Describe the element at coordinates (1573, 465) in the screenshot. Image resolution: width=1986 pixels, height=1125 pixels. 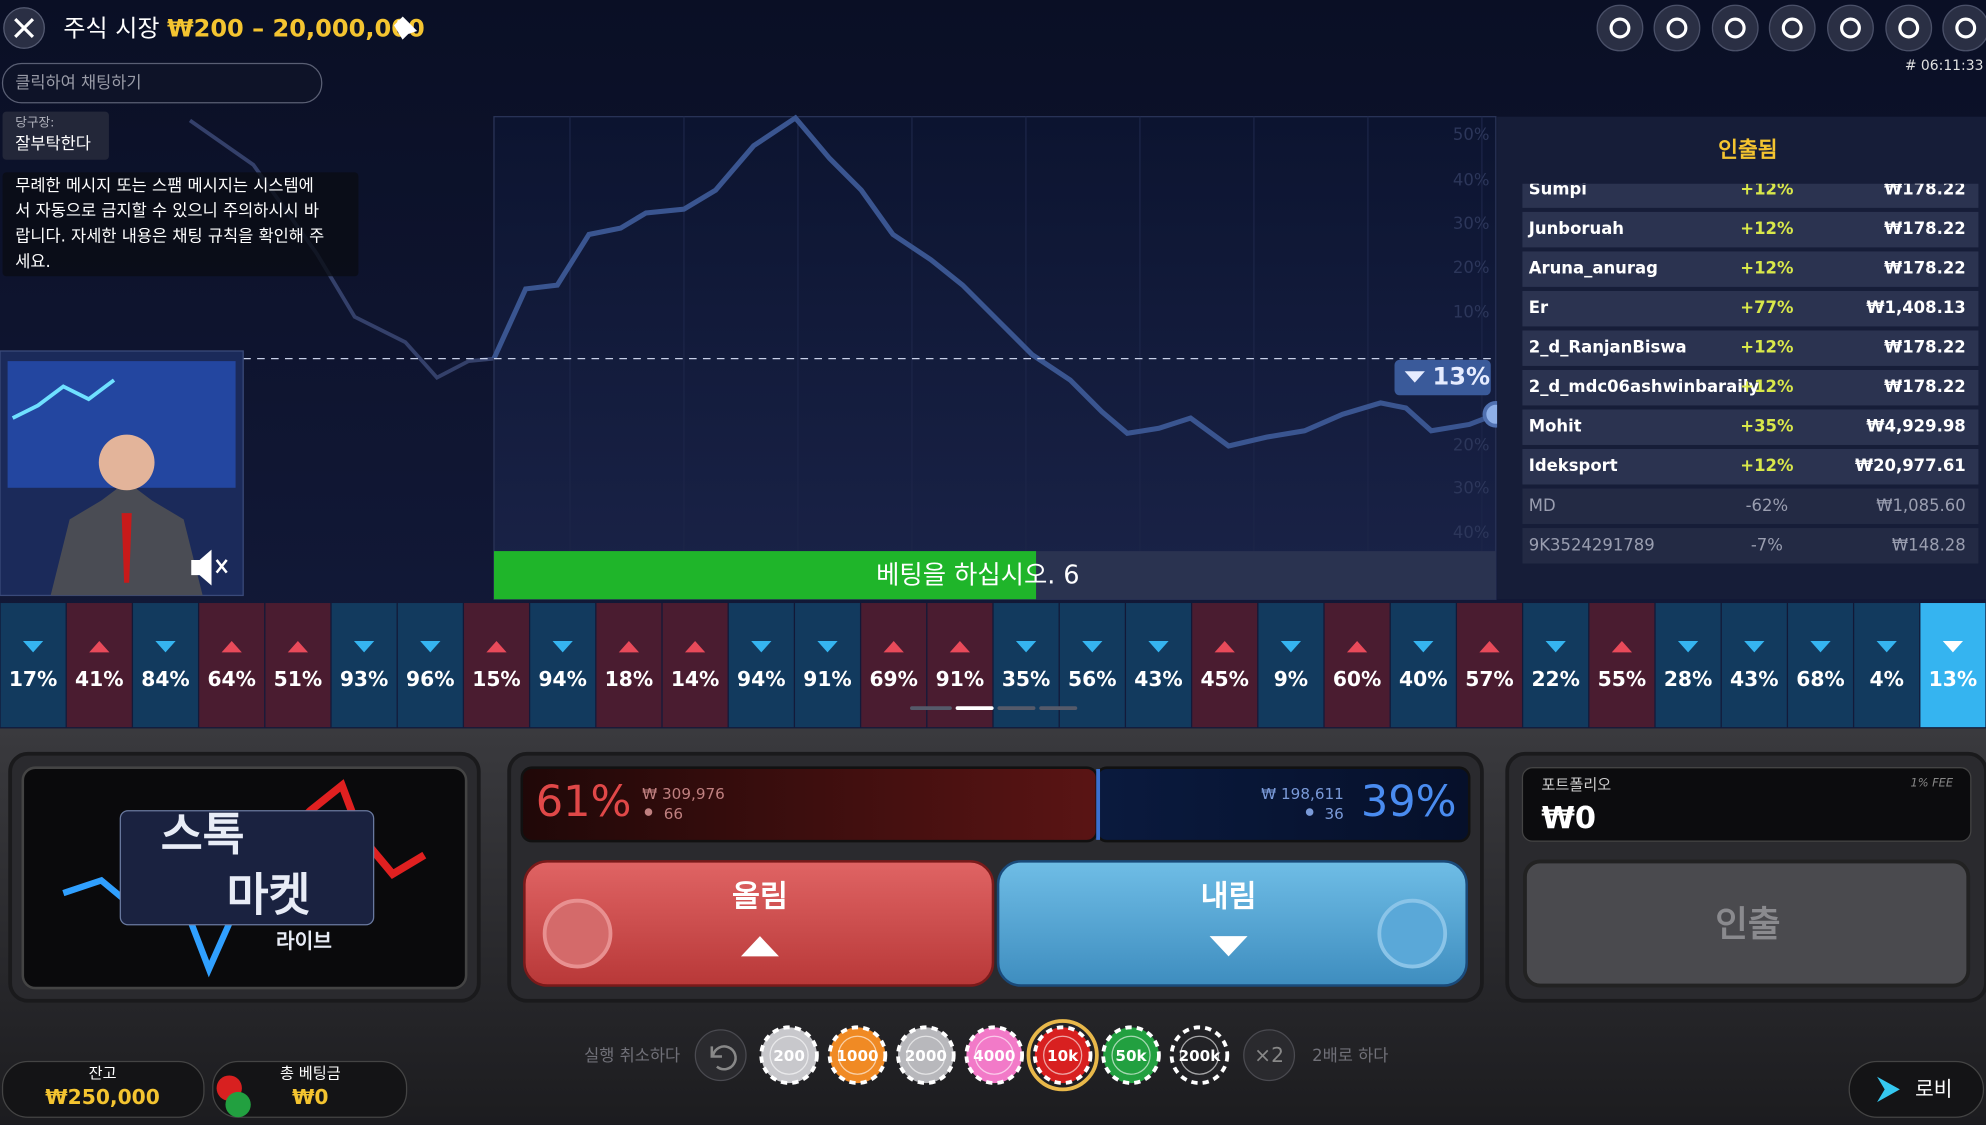
I see `player-name: Ideksport` at that location.